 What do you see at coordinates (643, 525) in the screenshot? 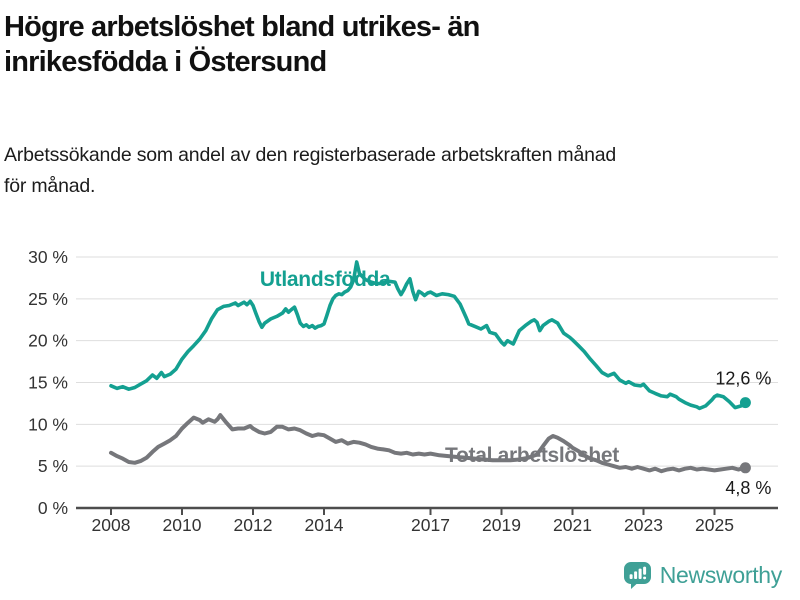
I see `x-axis-tick-label: 2023` at bounding box center [643, 525].